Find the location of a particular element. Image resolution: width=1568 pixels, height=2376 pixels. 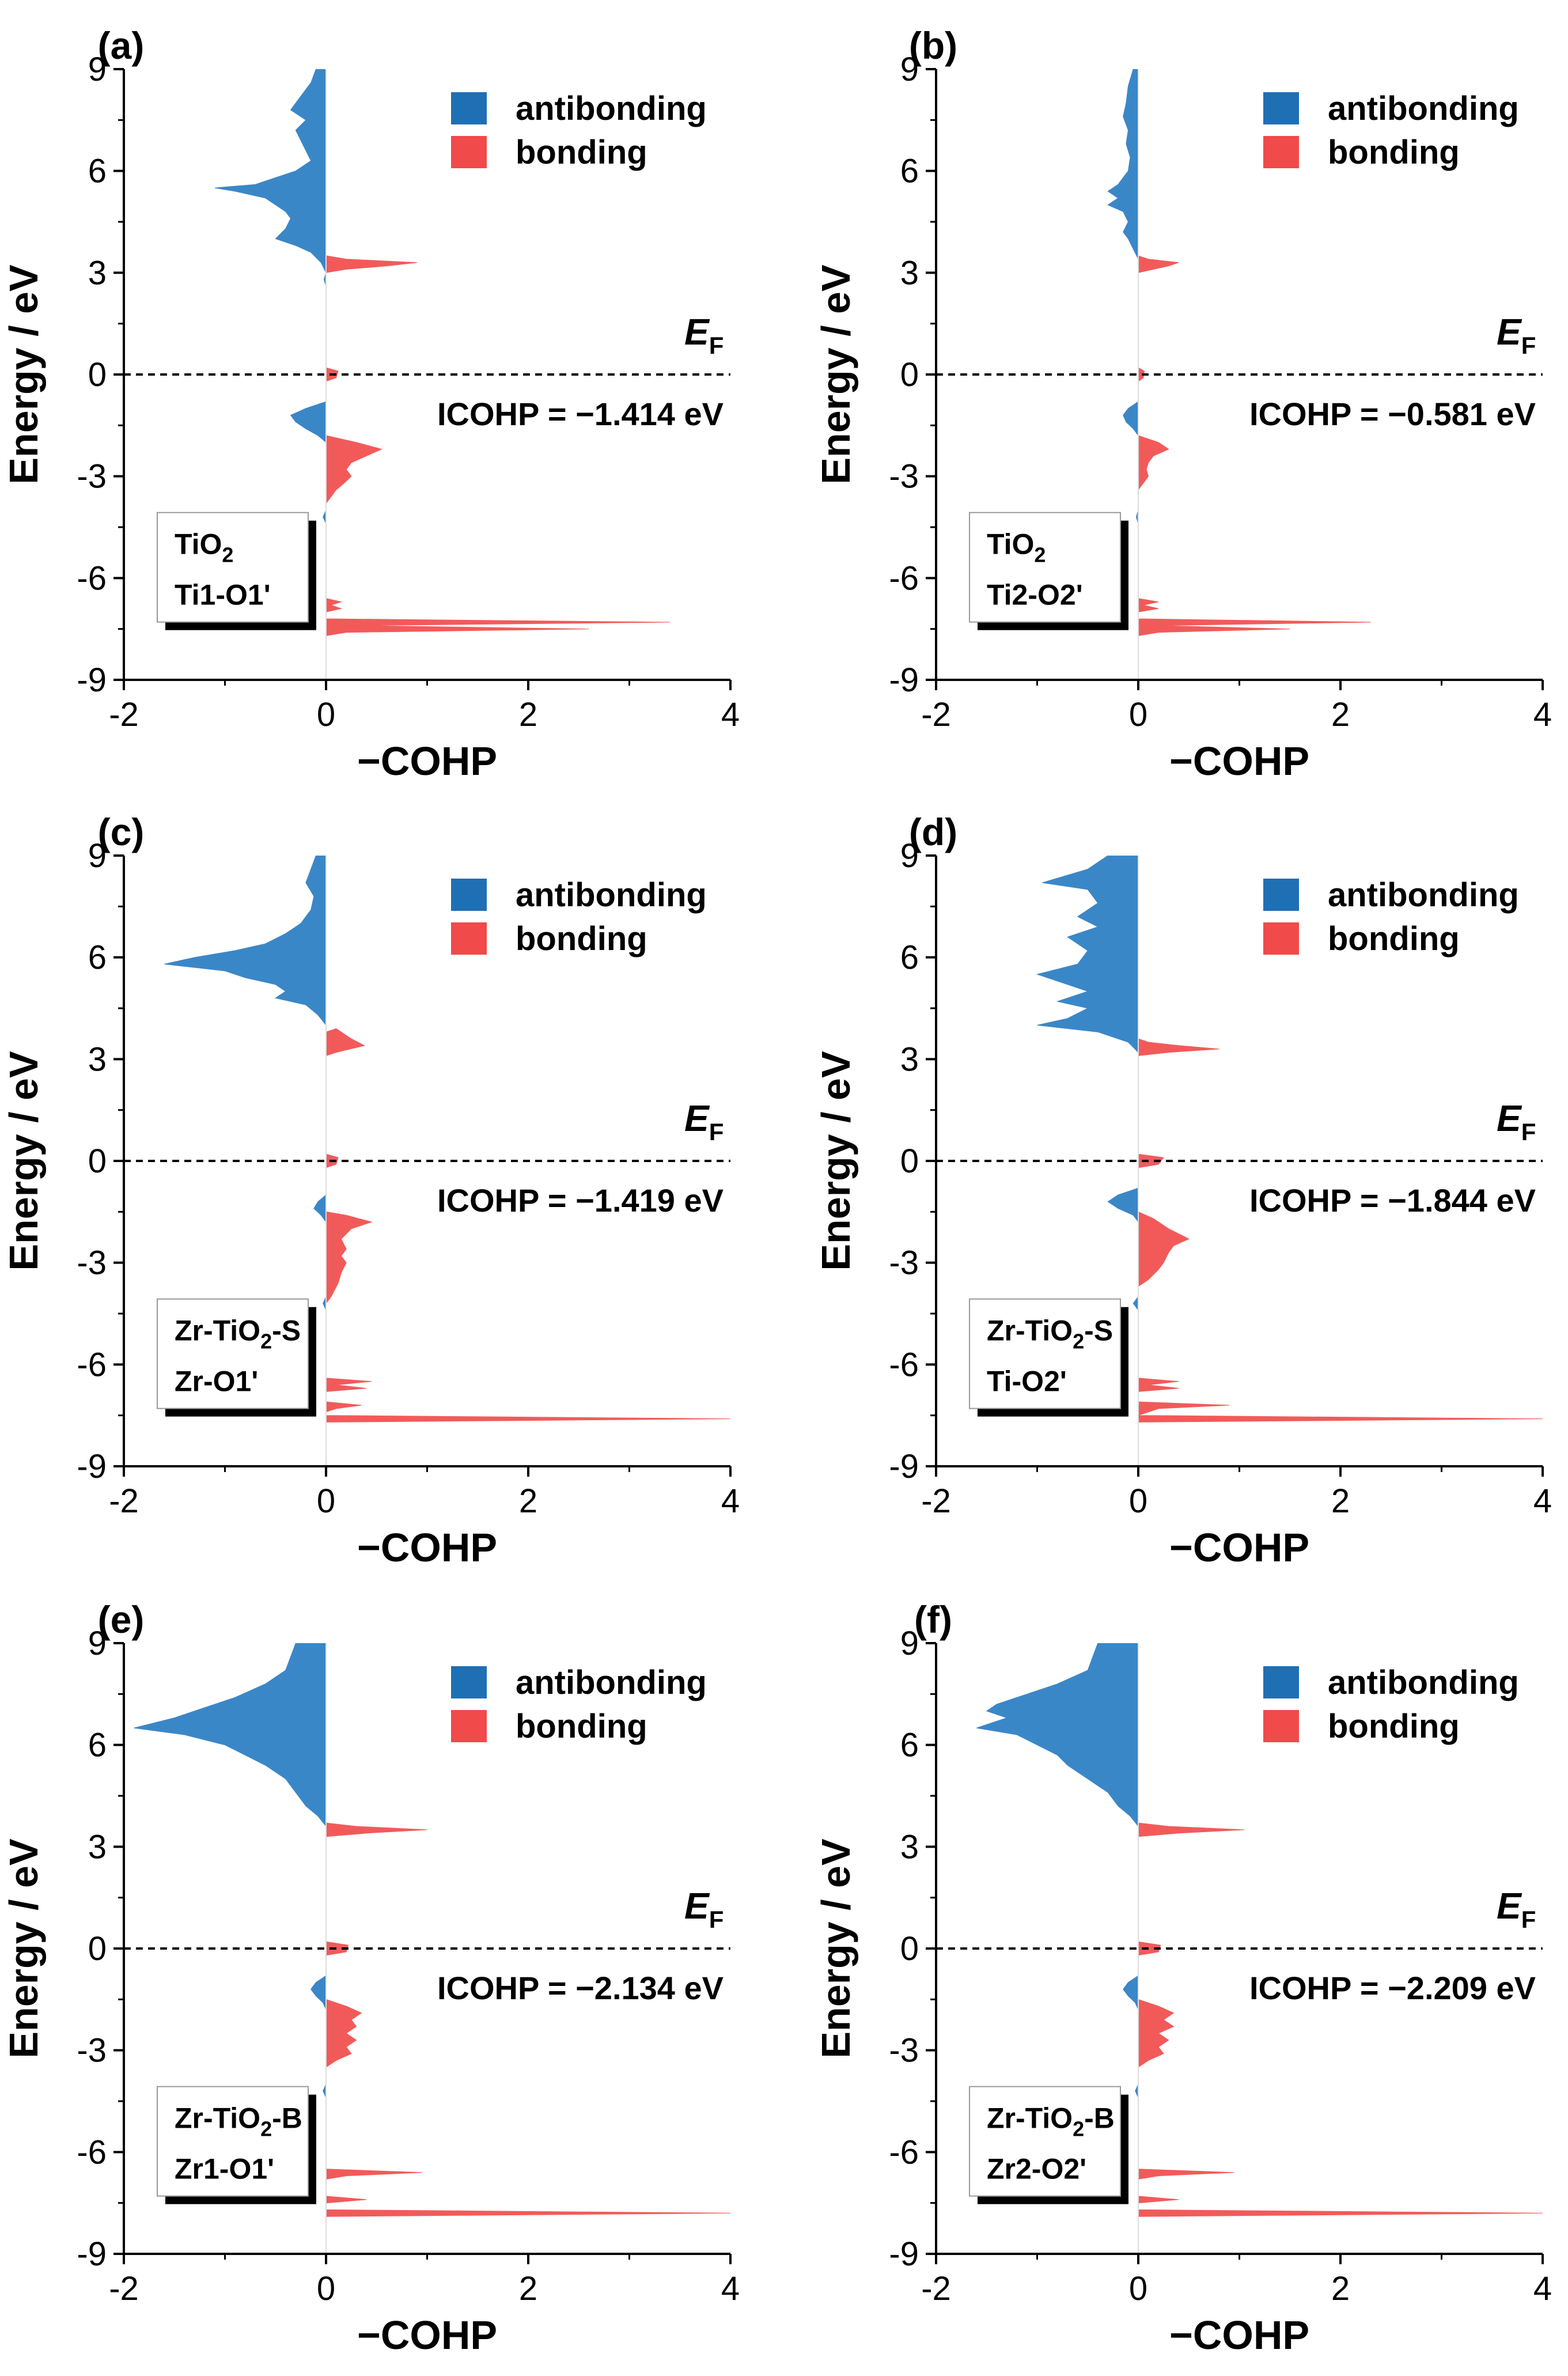

box-bond-label: Ti1-O1' is located at coordinates (223, 595).